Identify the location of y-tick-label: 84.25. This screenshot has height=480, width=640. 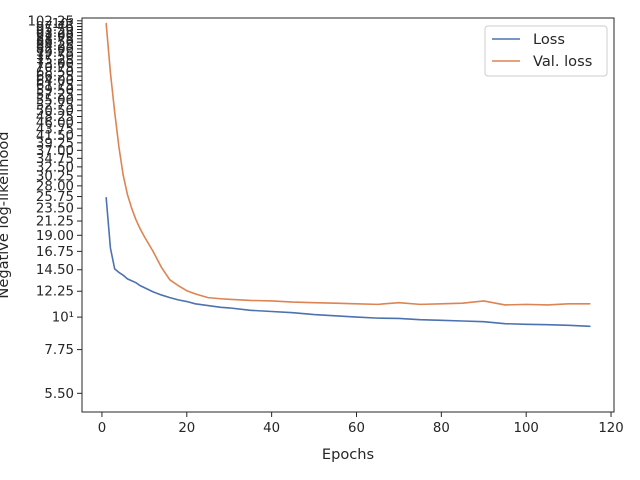
(55, 46).